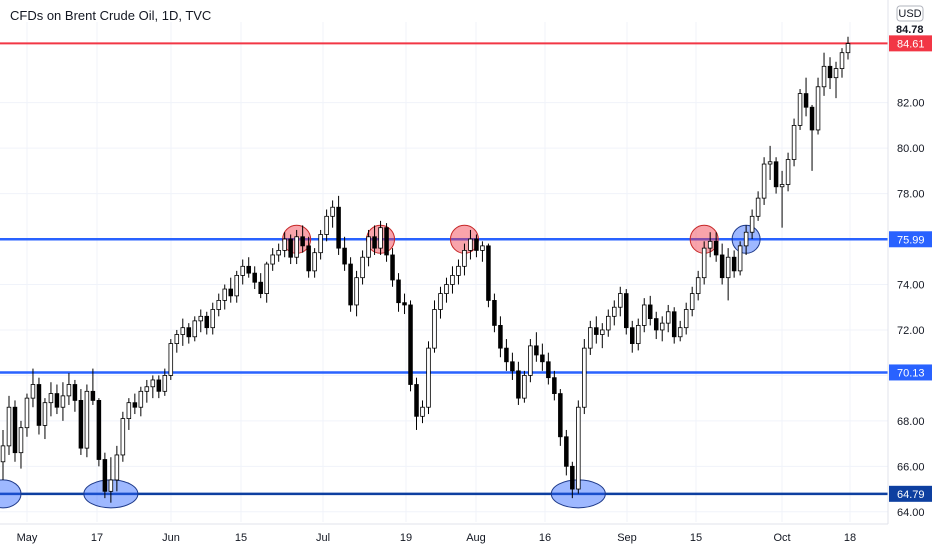 This screenshot has height=550, width=932. Describe the element at coordinates (406, 538) in the screenshot. I see `x-tick-5: 19` at that location.